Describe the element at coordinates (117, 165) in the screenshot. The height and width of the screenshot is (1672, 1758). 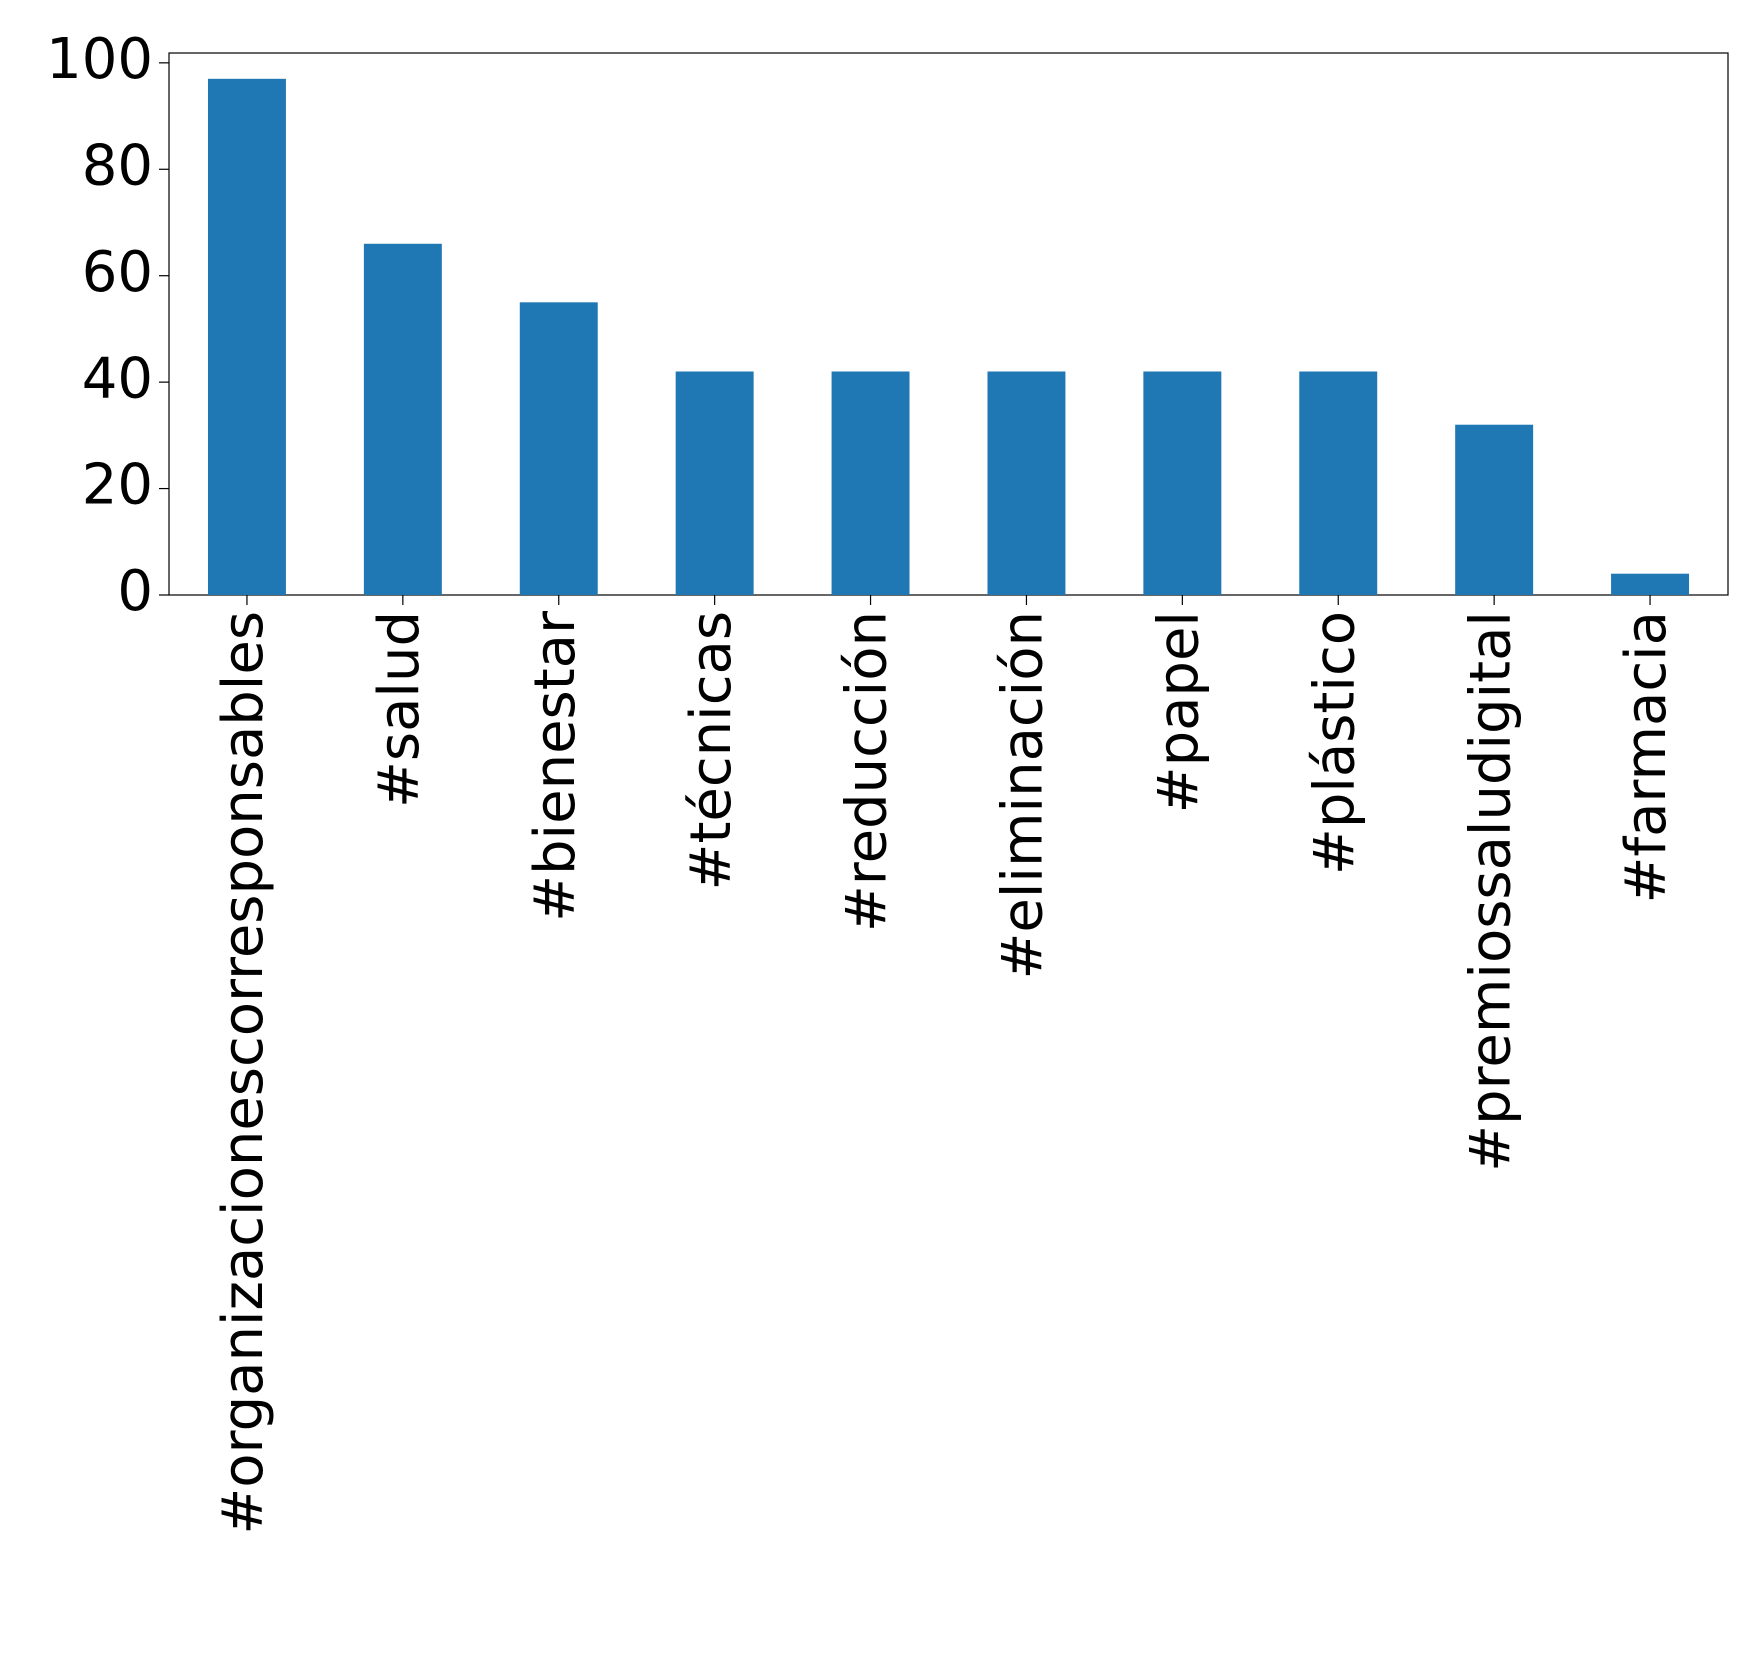
I see `y-tick-label: 80` at that location.